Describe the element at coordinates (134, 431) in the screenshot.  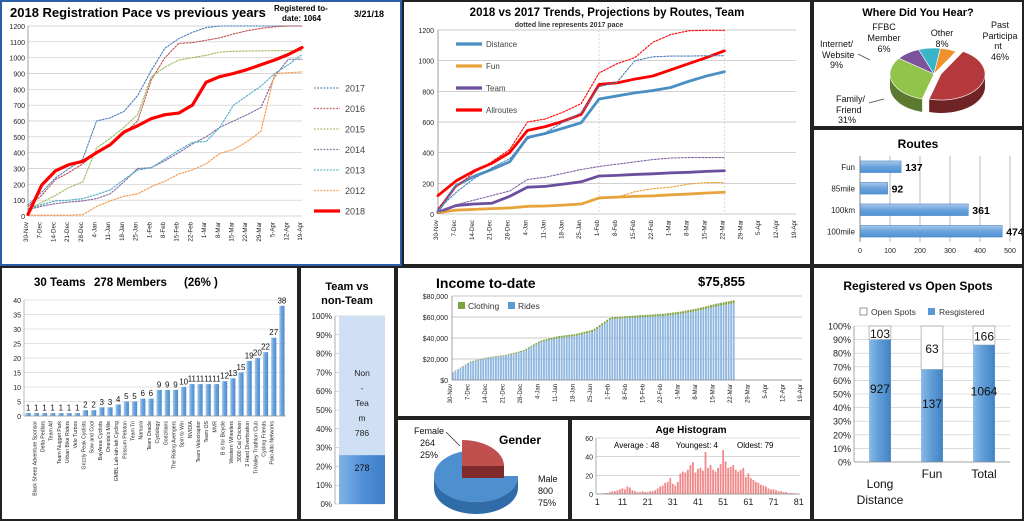
I see `svg-text: Team Tri` at that location.